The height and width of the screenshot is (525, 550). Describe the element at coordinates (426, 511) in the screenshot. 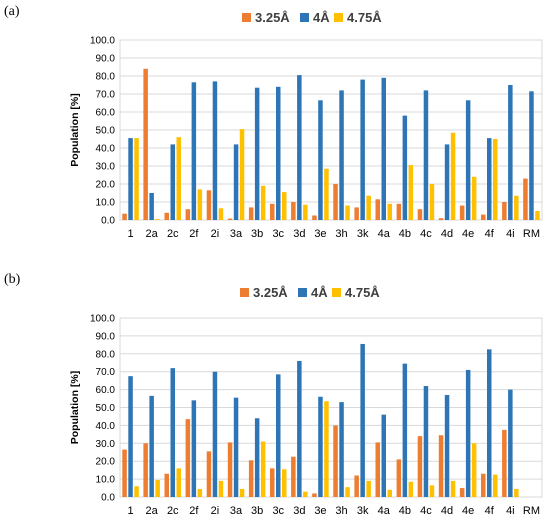

I see `x-tick-label: 4c` at that location.